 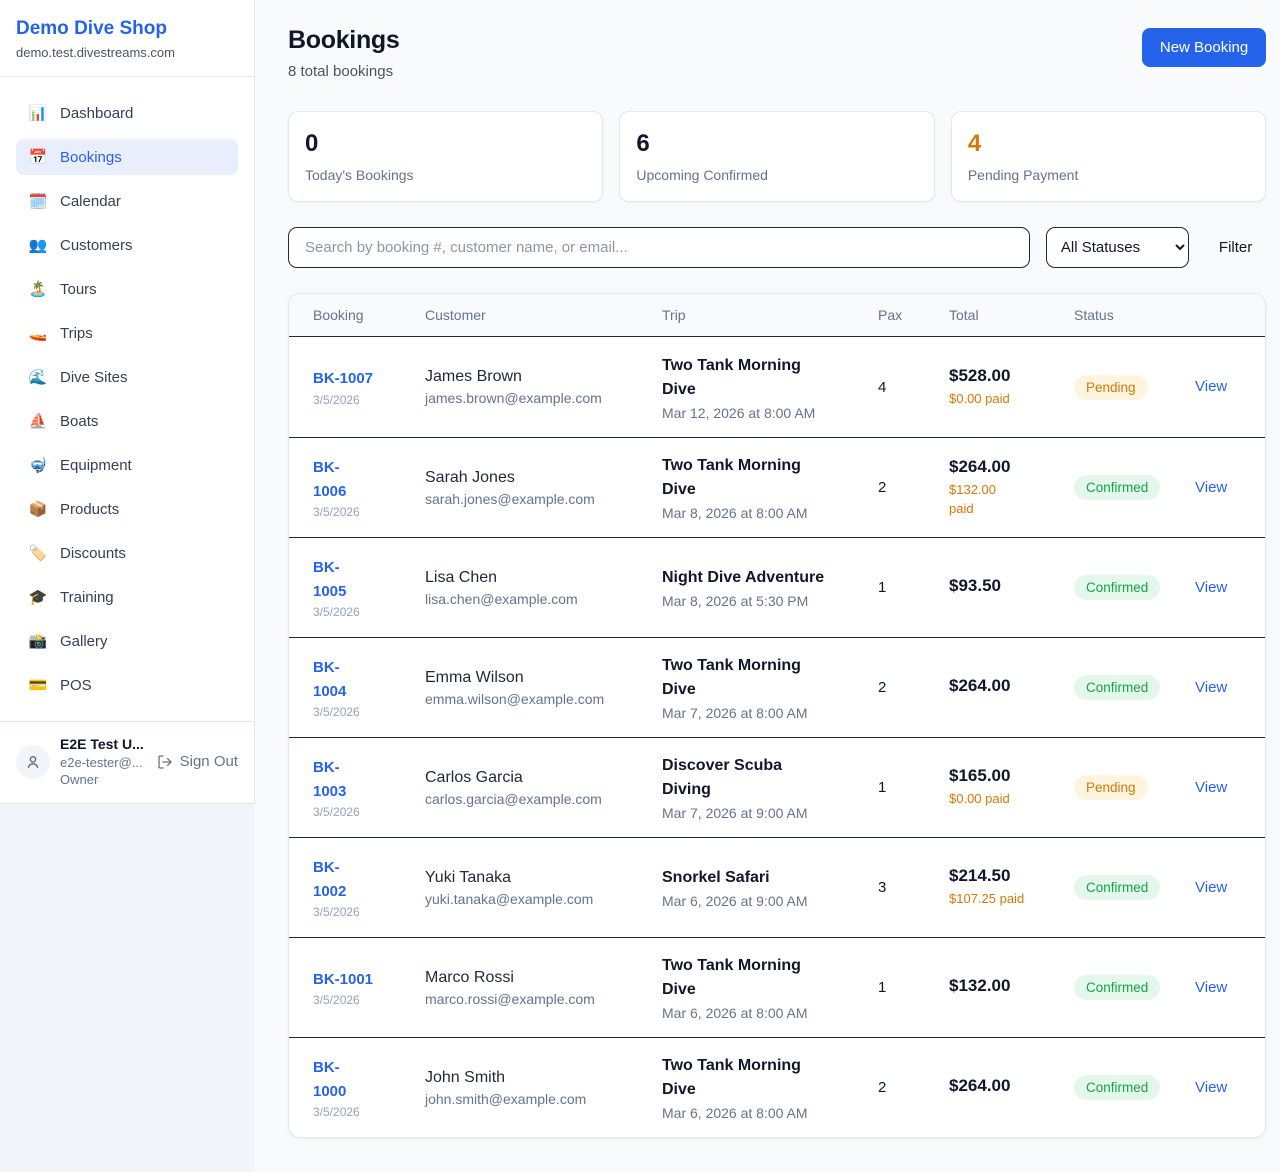 I want to click on status-filter-select: All Statuses, so click(x=1117, y=247).